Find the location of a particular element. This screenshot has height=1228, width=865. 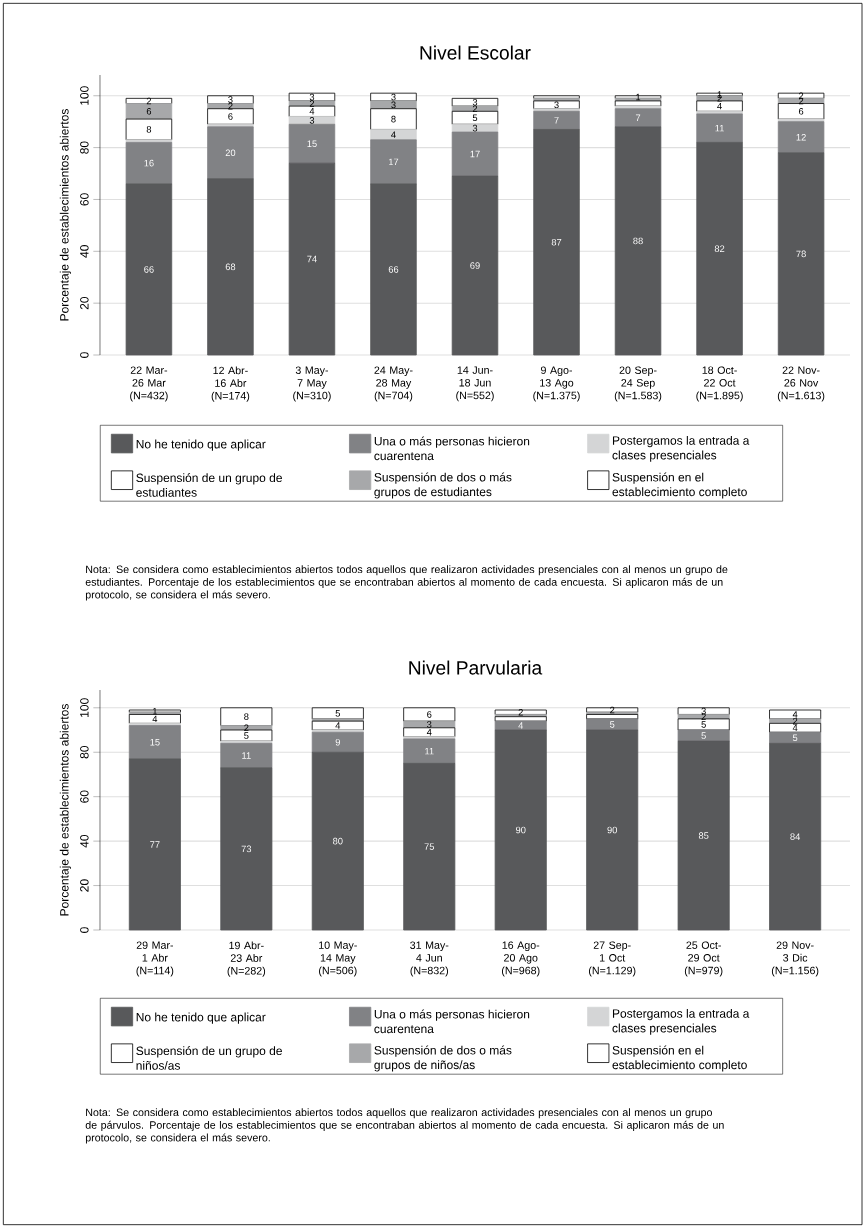

x-tick-label: 9 Ago- 13 Ago (N=1.375) is located at coordinates (556, 384).